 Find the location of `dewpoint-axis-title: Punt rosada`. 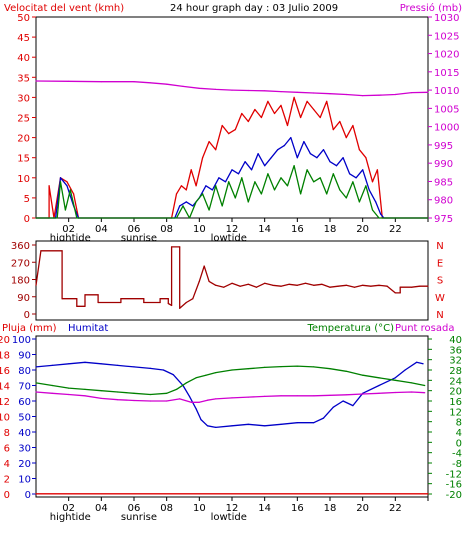

dewpoint-axis-title: Punt rosada is located at coordinates (424, 328).